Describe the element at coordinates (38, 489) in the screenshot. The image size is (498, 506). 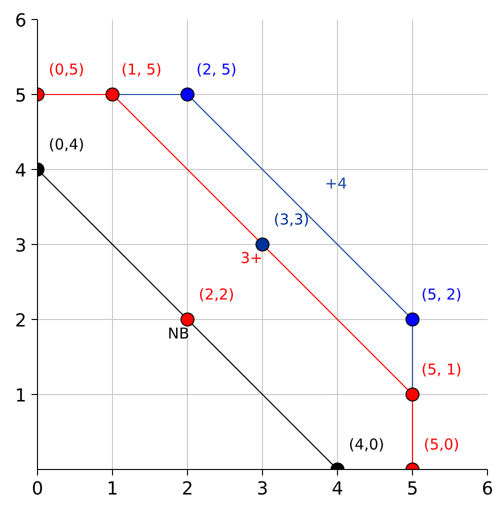
I see `x-tick-label: 0` at that location.